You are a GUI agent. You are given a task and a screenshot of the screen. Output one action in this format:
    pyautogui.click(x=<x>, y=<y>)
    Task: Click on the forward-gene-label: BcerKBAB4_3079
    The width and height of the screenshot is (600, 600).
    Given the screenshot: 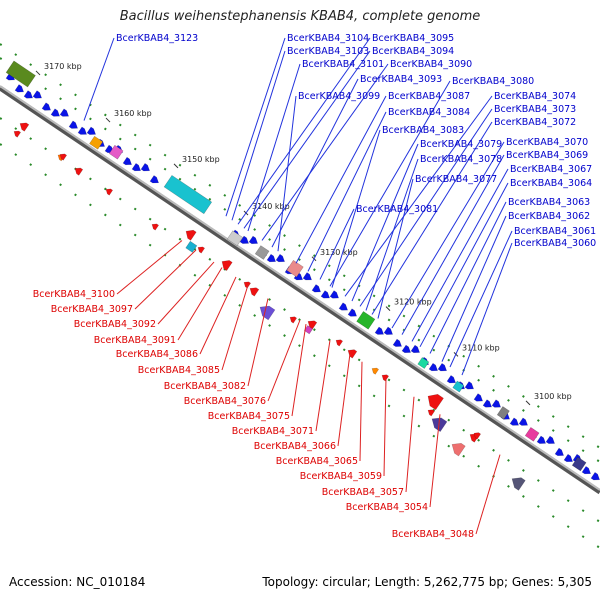 What is the action you would take?
    pyautogui.click(x=461, y=144)
    